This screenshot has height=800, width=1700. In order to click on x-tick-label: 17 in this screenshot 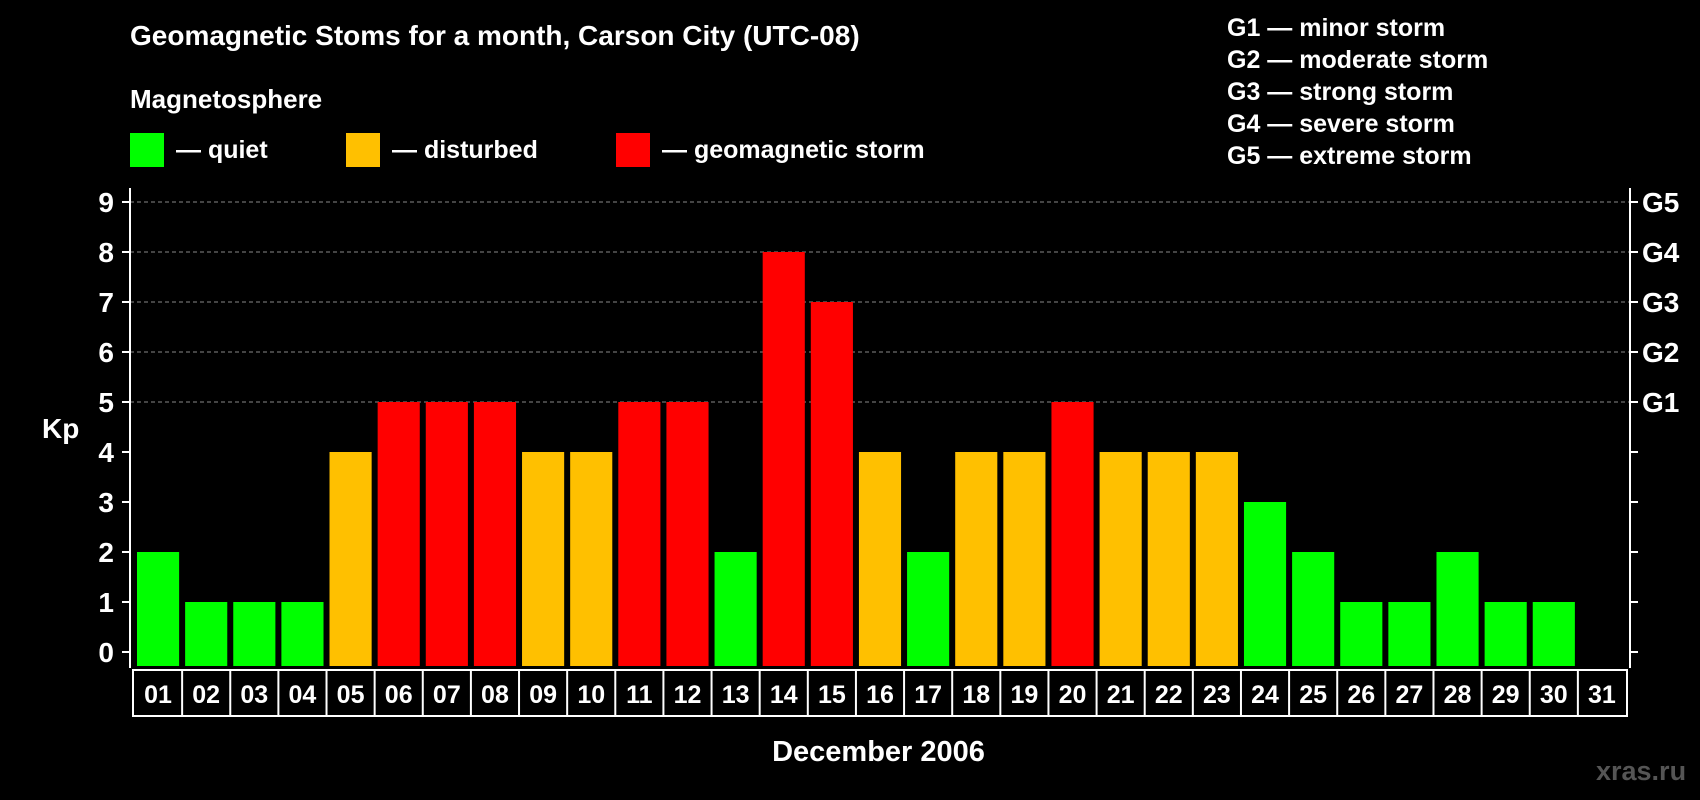, I will do `click(928, 695)`.